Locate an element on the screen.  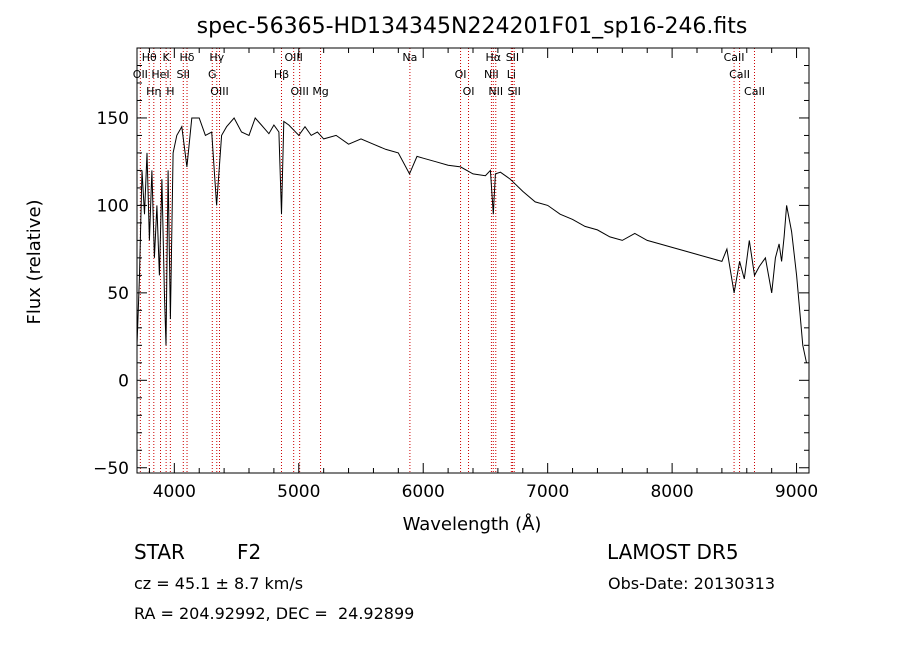
survey-name: LAMOST DR5 is located at coordinates (673, 552).